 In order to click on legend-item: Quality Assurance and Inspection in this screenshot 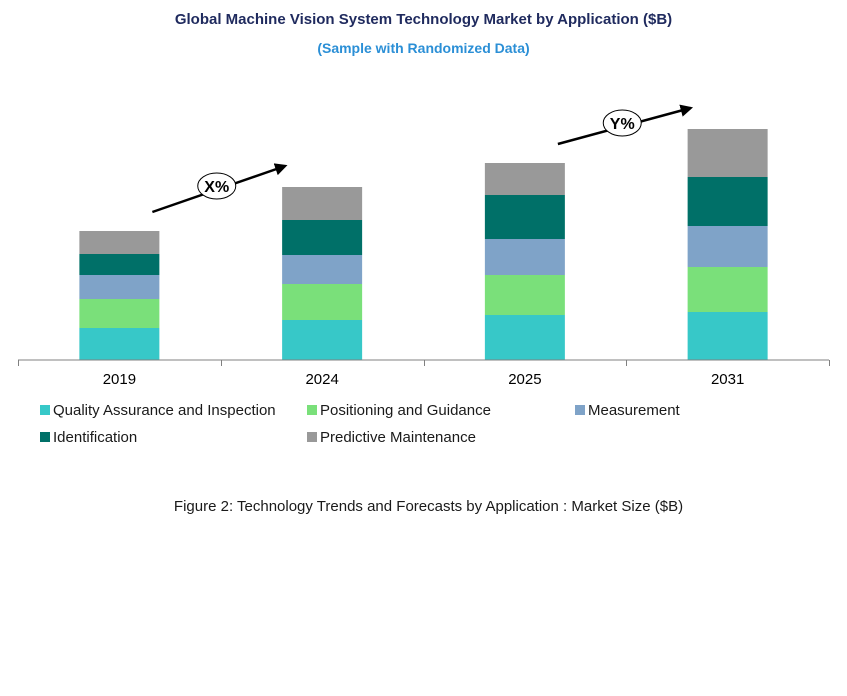, I will do `click(158, 410)`.